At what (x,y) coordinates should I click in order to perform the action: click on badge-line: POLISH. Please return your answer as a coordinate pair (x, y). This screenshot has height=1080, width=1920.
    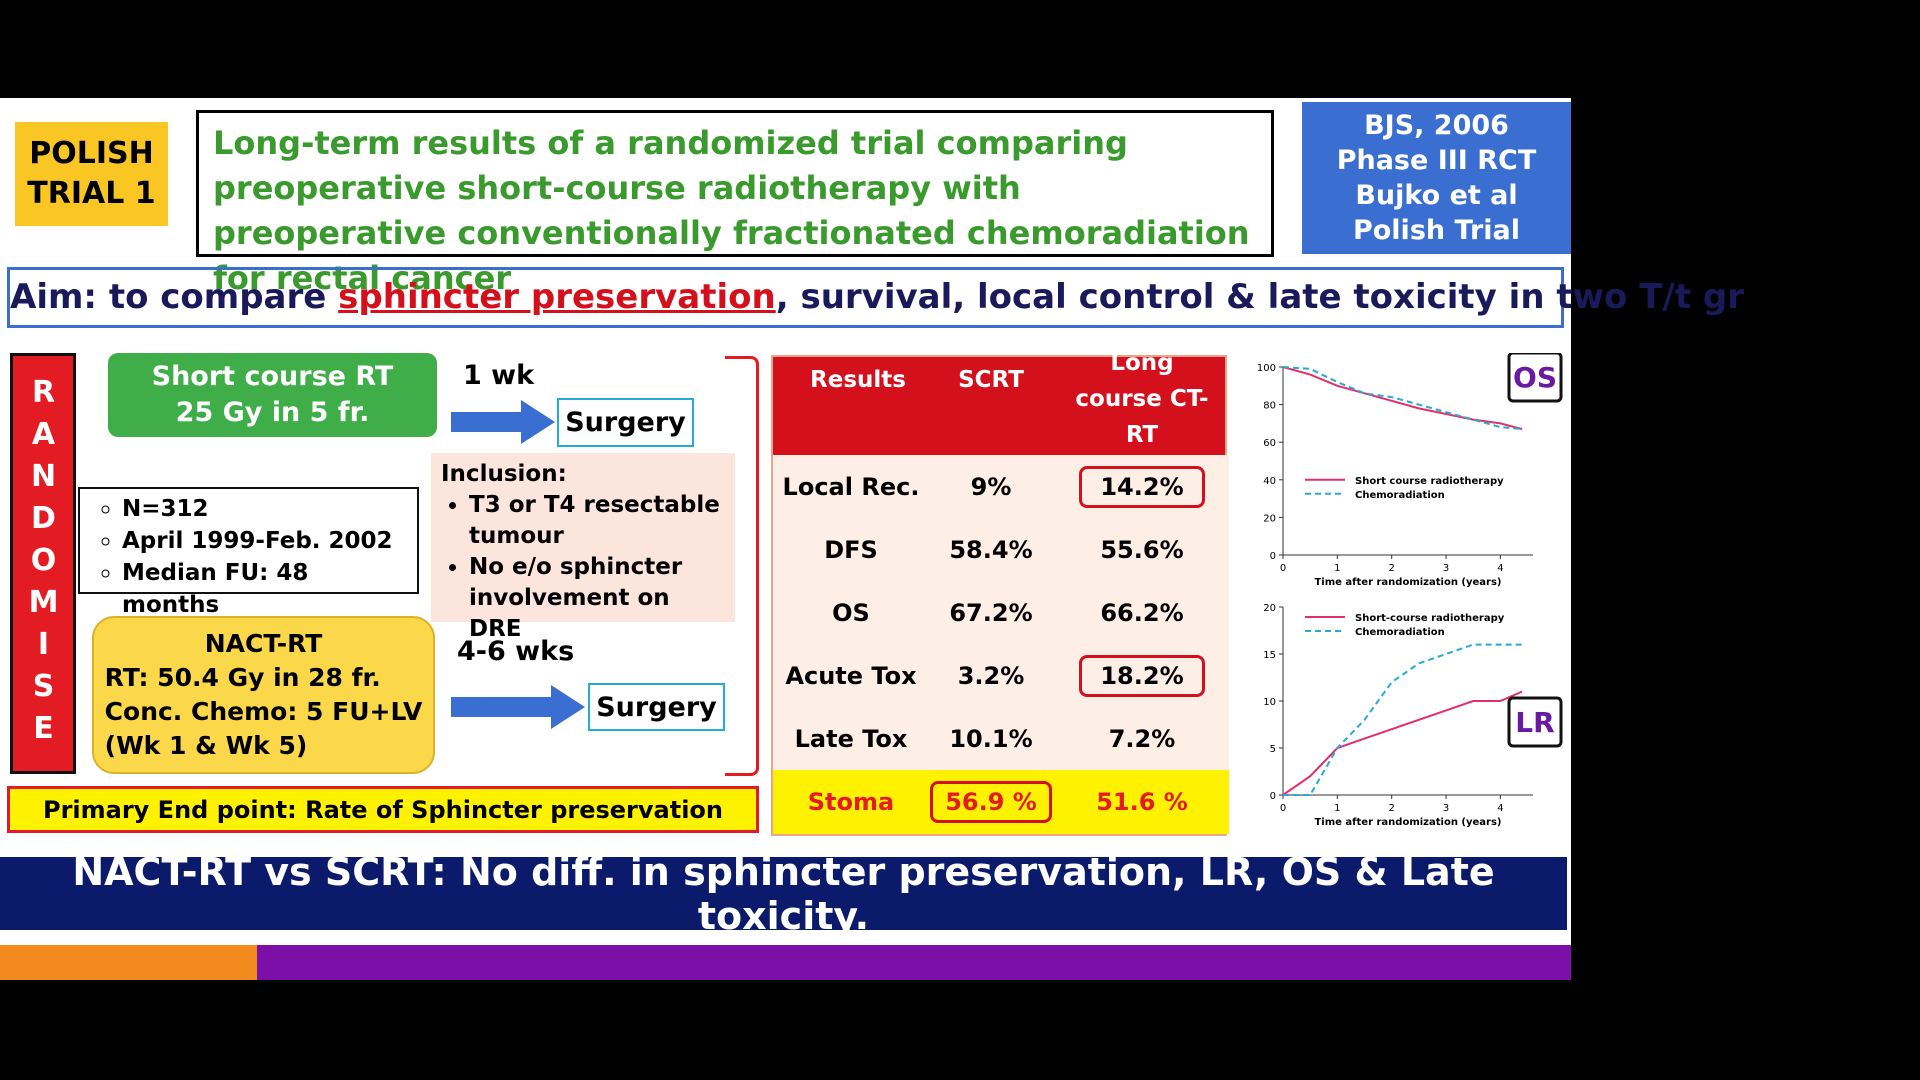
    Looking at the image, I should click on (91, 153).